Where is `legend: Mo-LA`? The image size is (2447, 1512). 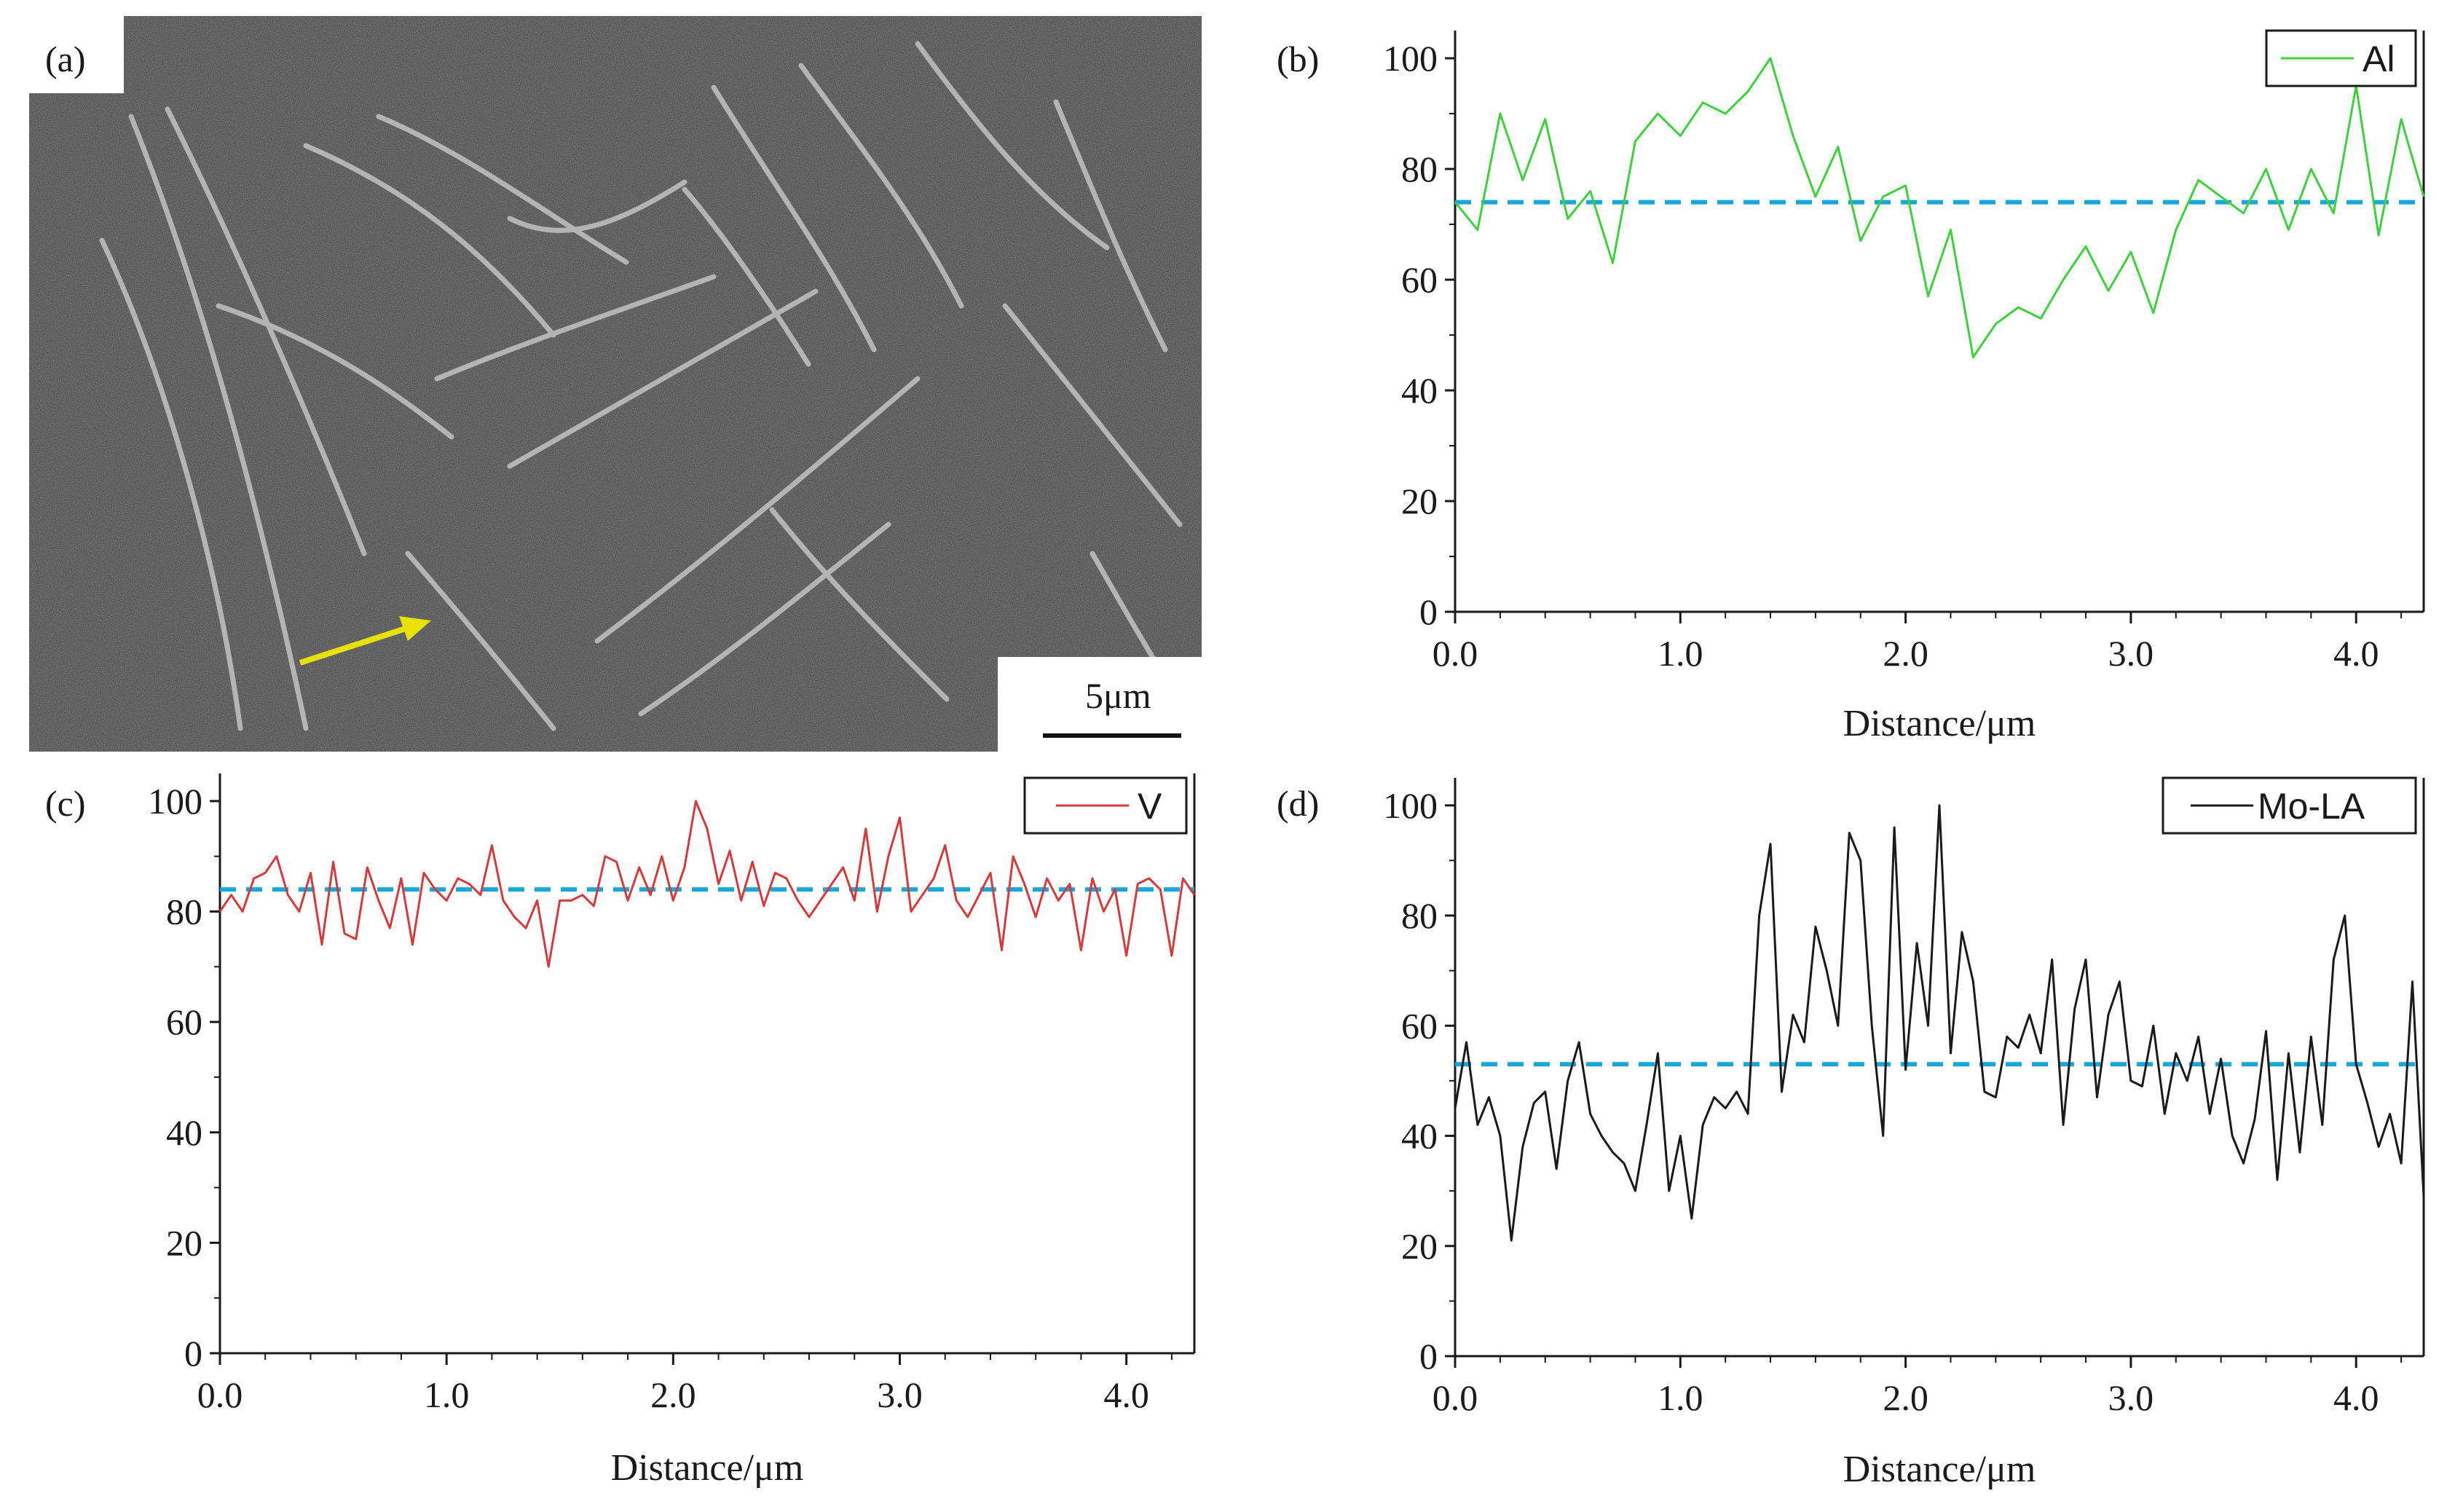
legend: Mo-LA is located at coordinates (2289, 805).